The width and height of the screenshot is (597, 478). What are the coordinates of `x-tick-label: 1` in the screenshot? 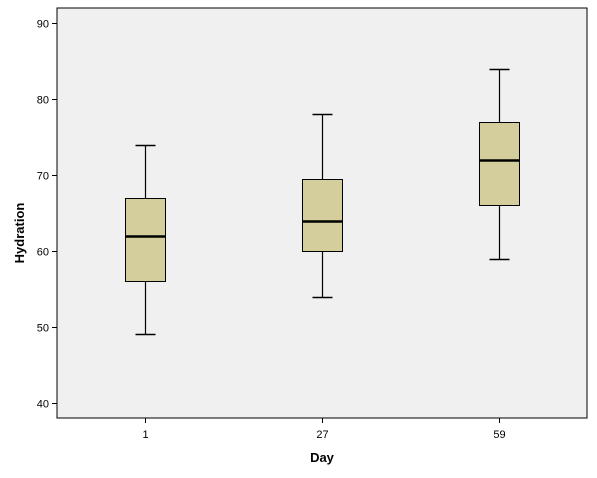 It's located at (145, 435).